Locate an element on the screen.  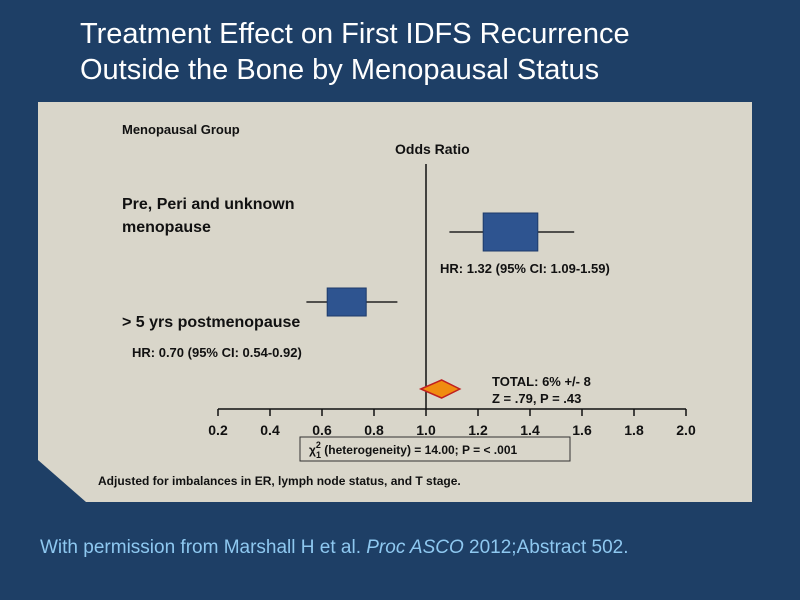
citation-authors: With permission from Marshall H et al. is located at coordinates (203, 547).